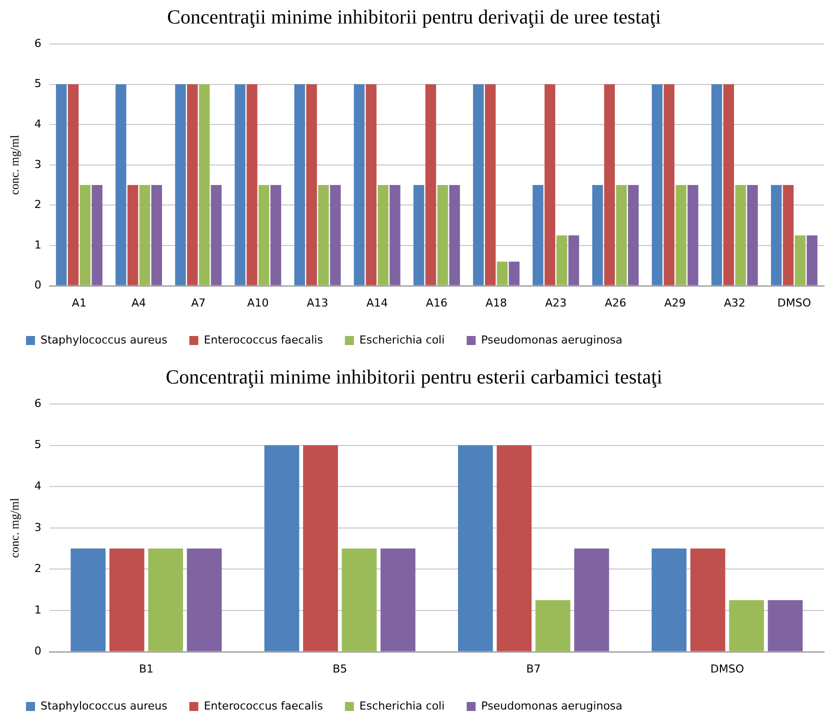 This screenshot has width=834, height=726. What do you see at coordinates (258, 303) in the screenshot?
I see `x-tick-label: A10` at bounding box center [258, 303].